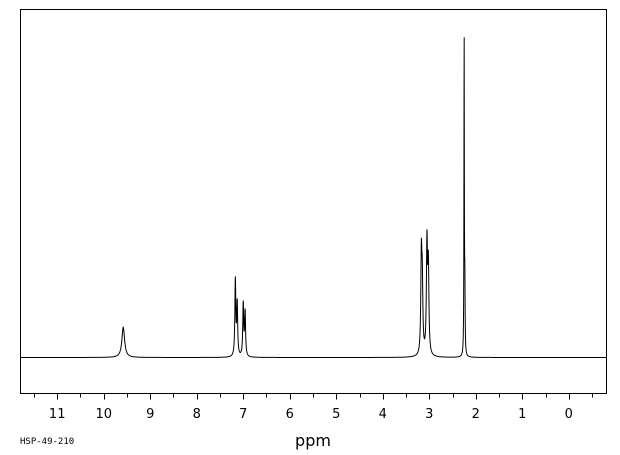  Describe the element at coordinates (47, 442) in the screenshot. I see `sample-id-label: HSP-49-210` at that location.